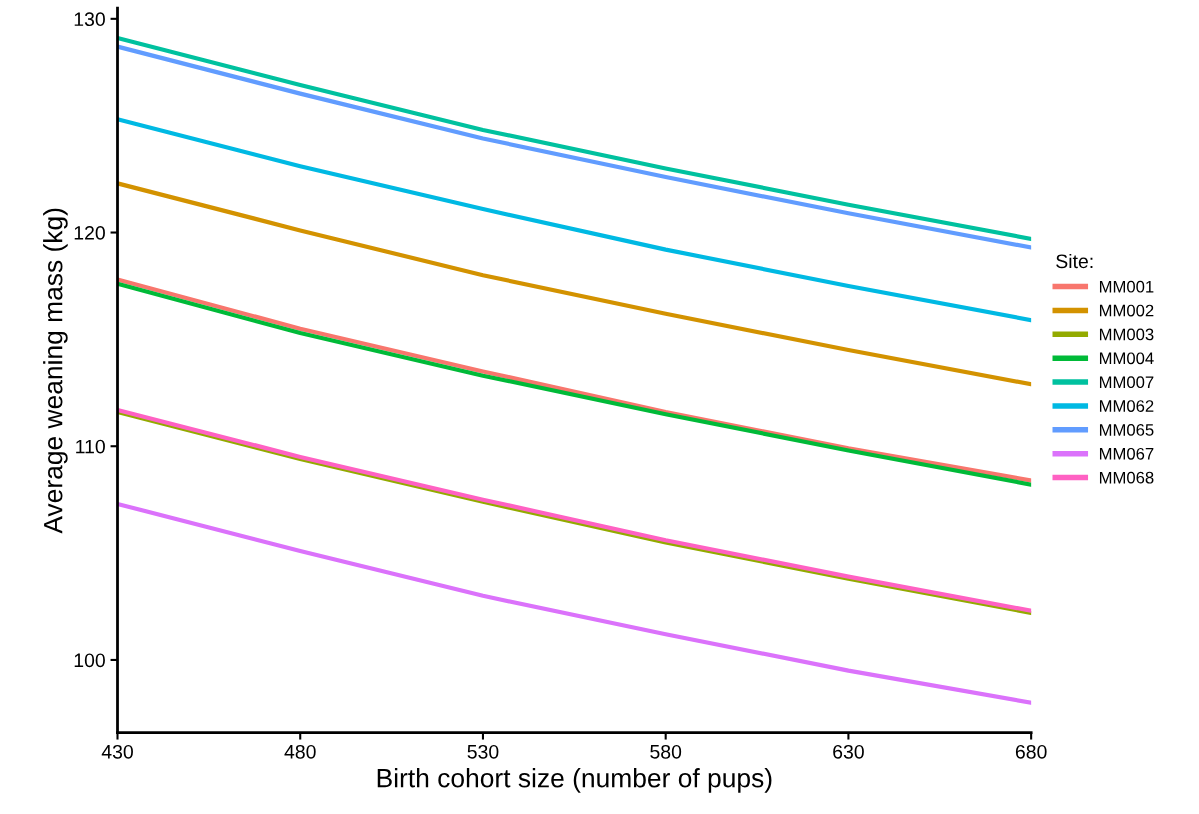 The width and height of the screenshot is (1199, 814). Describe the element at coordinates (1031, 751) in the screenshot. I see `x-tick-label: 680` at that location.